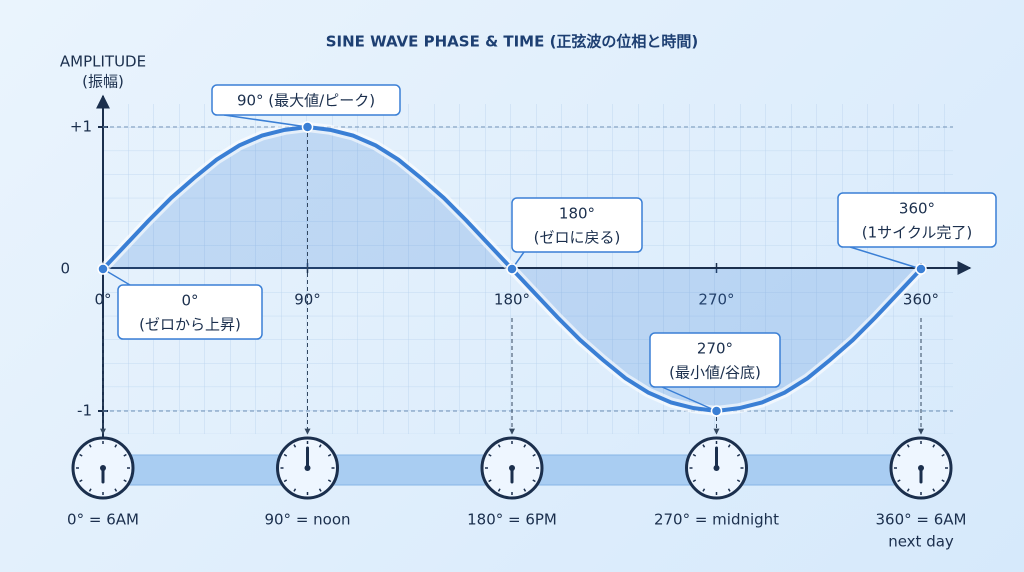 The width and height of the screenshot is (1024, 572). What do you see at coordinates (716, 520) in the screenshot?
I see `timeline-label: 270° = midnight` at bounding box center [716, 520].